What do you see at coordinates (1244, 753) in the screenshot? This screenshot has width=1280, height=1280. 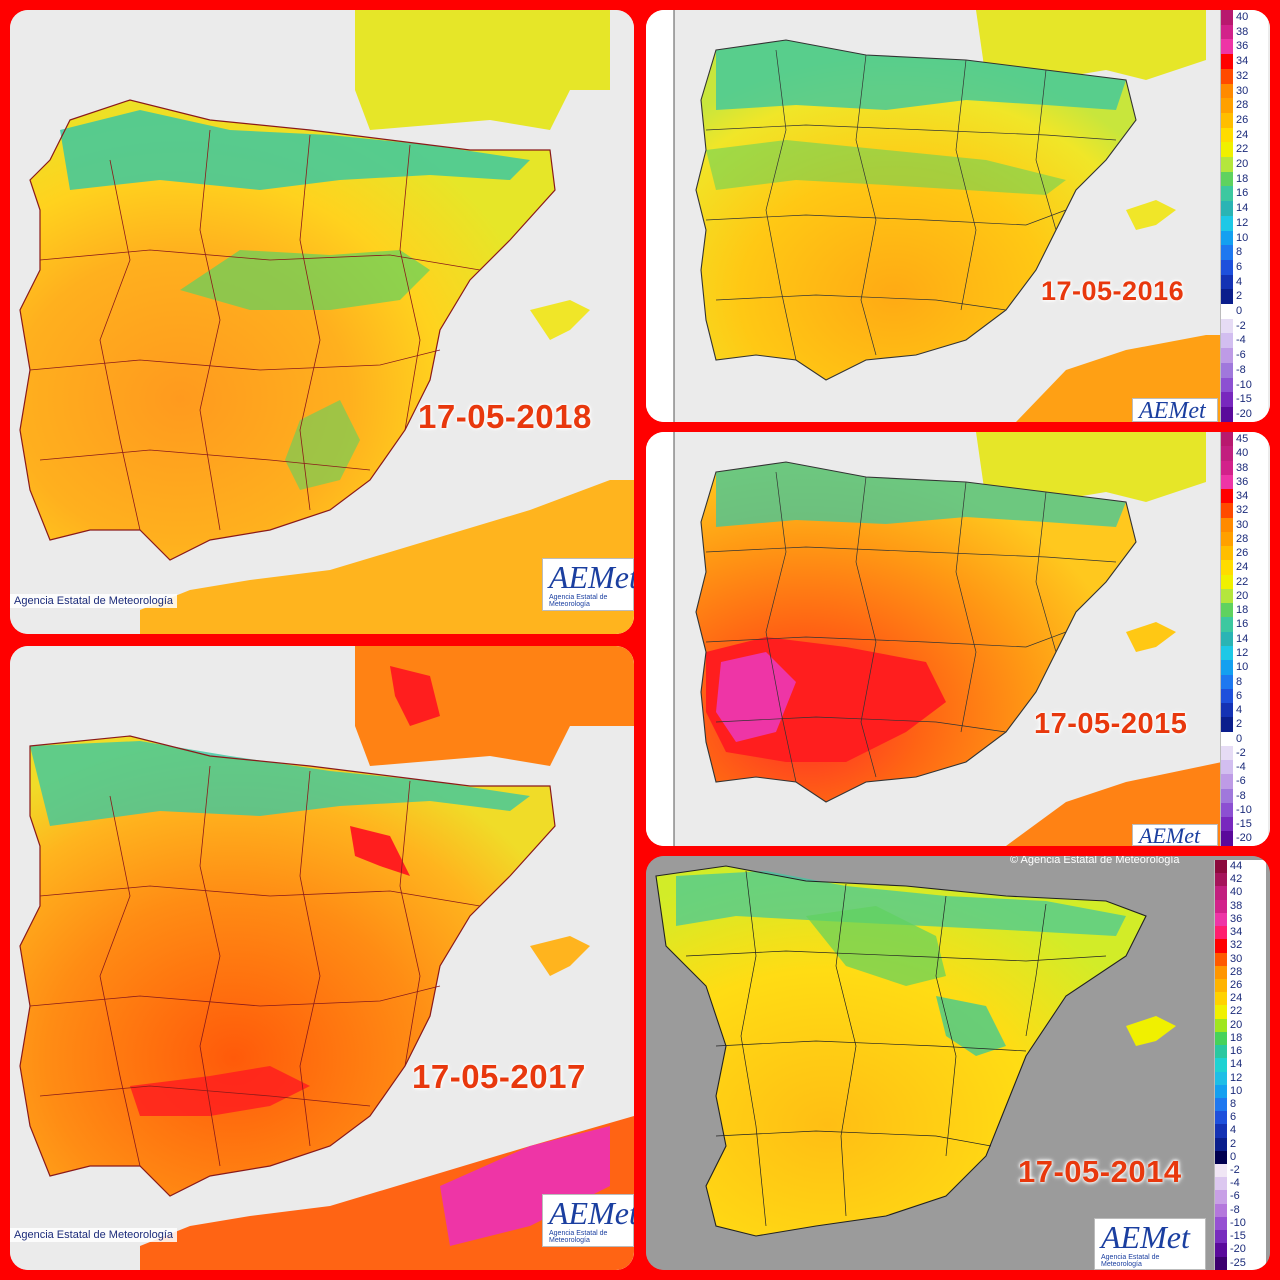 I see `scale-step: -2` at bounding box center [1244, 753].